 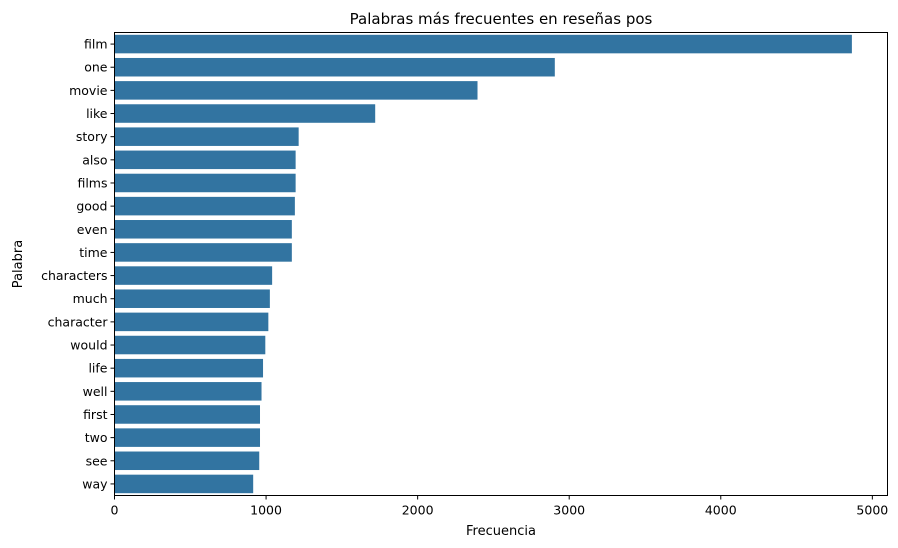 What do you see at coordinates (88, 90) in the screenshot?
I see `y-tick-label: movie` at bounding box center [88, 90].